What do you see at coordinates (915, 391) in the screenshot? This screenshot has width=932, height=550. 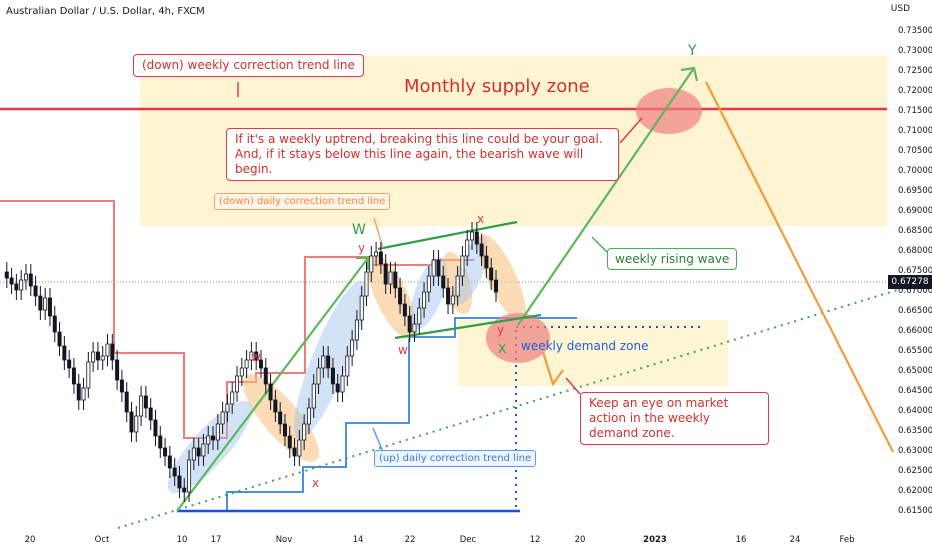 I see `price-tick-label: 0.64500` at bounding box center [915, 391].